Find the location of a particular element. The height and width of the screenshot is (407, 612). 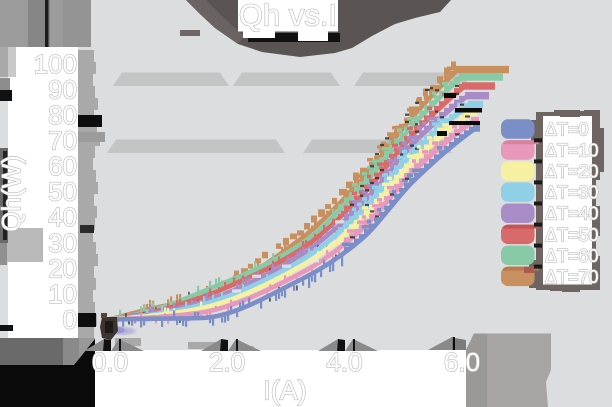

svg-text: ΔT=30 is located at coordinates (572, 193).